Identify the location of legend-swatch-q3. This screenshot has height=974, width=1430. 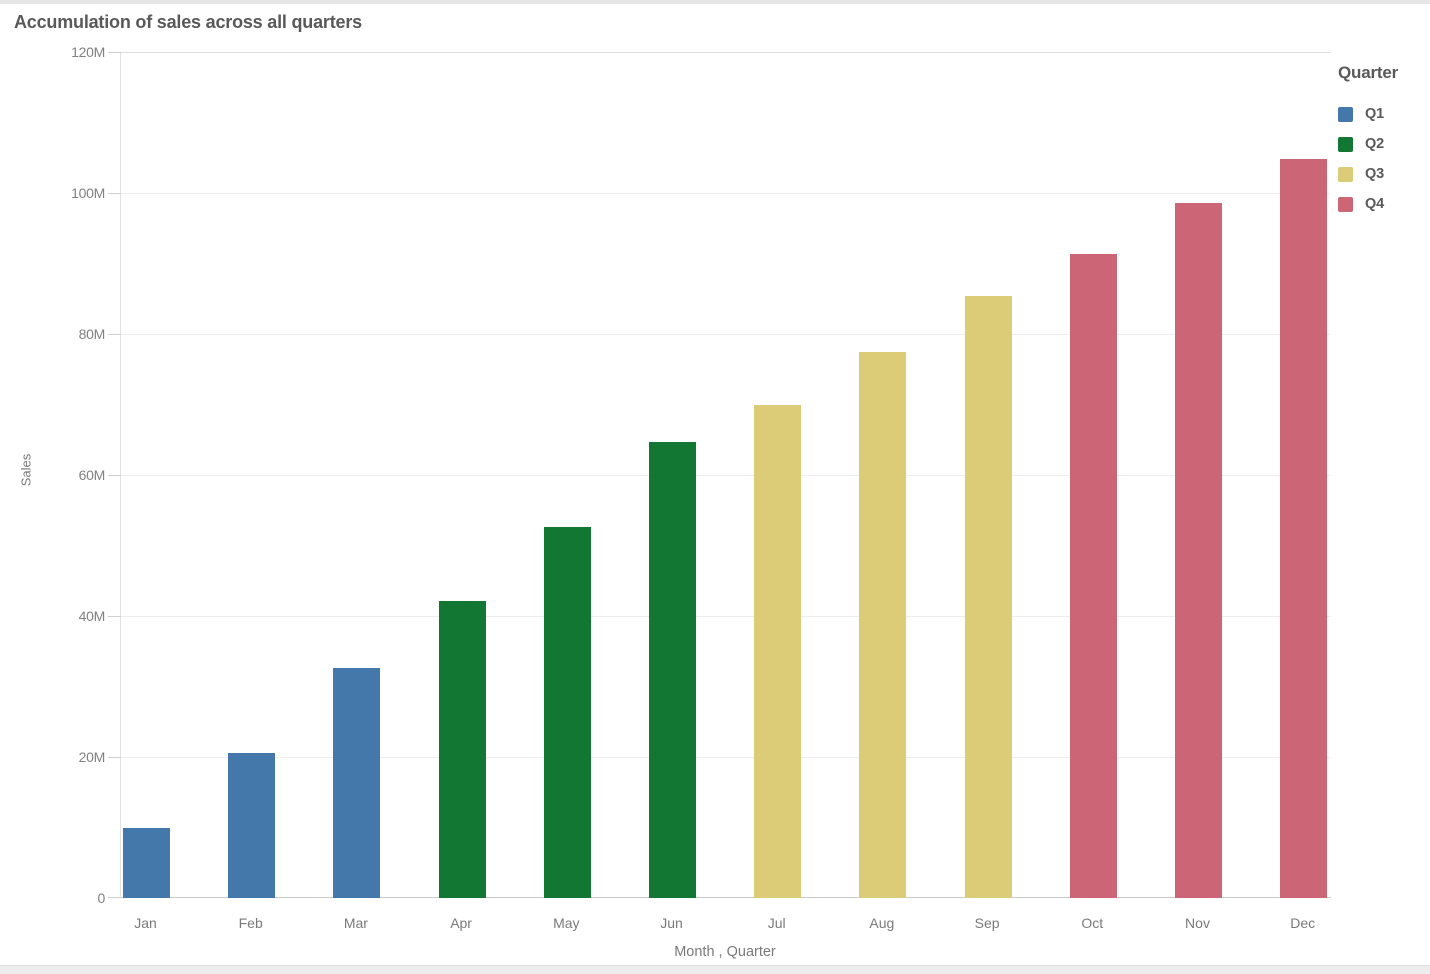
(1345, 174).